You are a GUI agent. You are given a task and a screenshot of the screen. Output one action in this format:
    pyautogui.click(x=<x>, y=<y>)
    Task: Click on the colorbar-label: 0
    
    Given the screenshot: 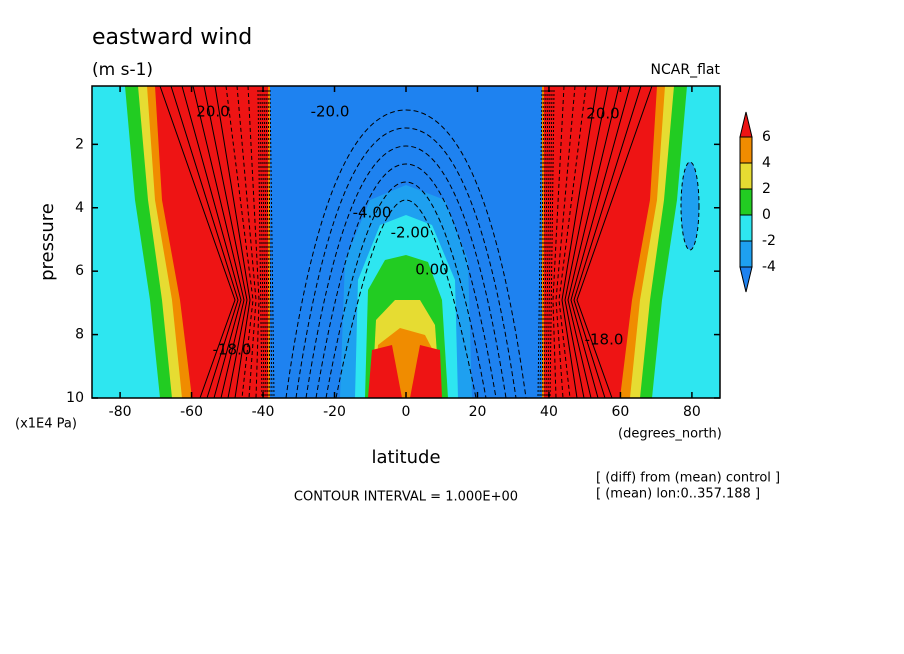 What is the action you would take?
    pyautogui.click(x=766, y=215)
    